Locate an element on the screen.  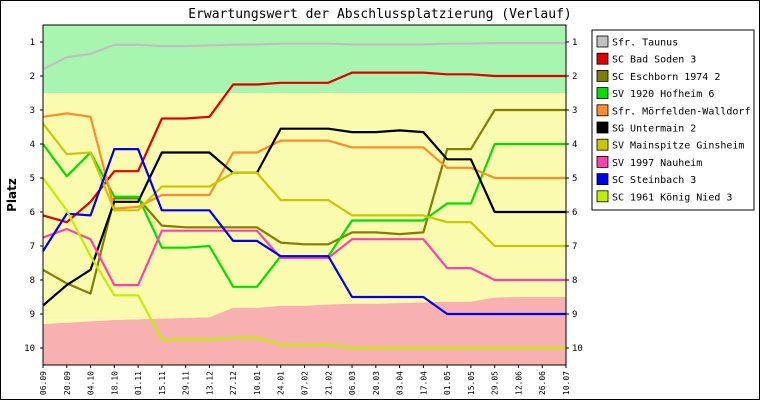
y-tick-label-right: 3 is located at coordinates (574, 111).